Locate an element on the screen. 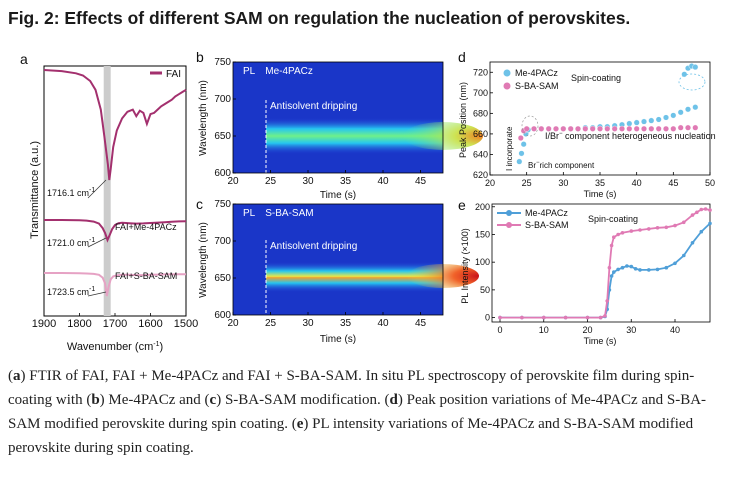 This screenshot has width=741, height=486. legend-marker-sba is located at coordinates (507, 86).